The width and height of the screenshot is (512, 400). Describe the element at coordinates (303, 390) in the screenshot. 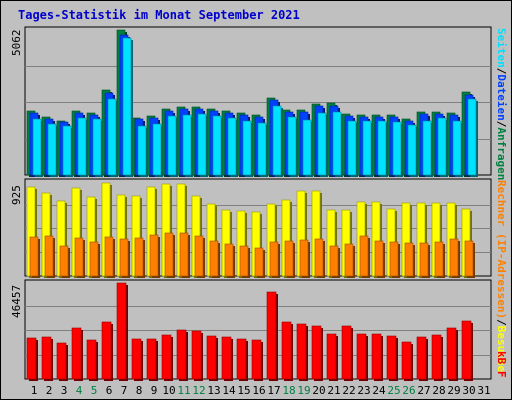

I see `x-tick-label-day-19: 19` at that location.